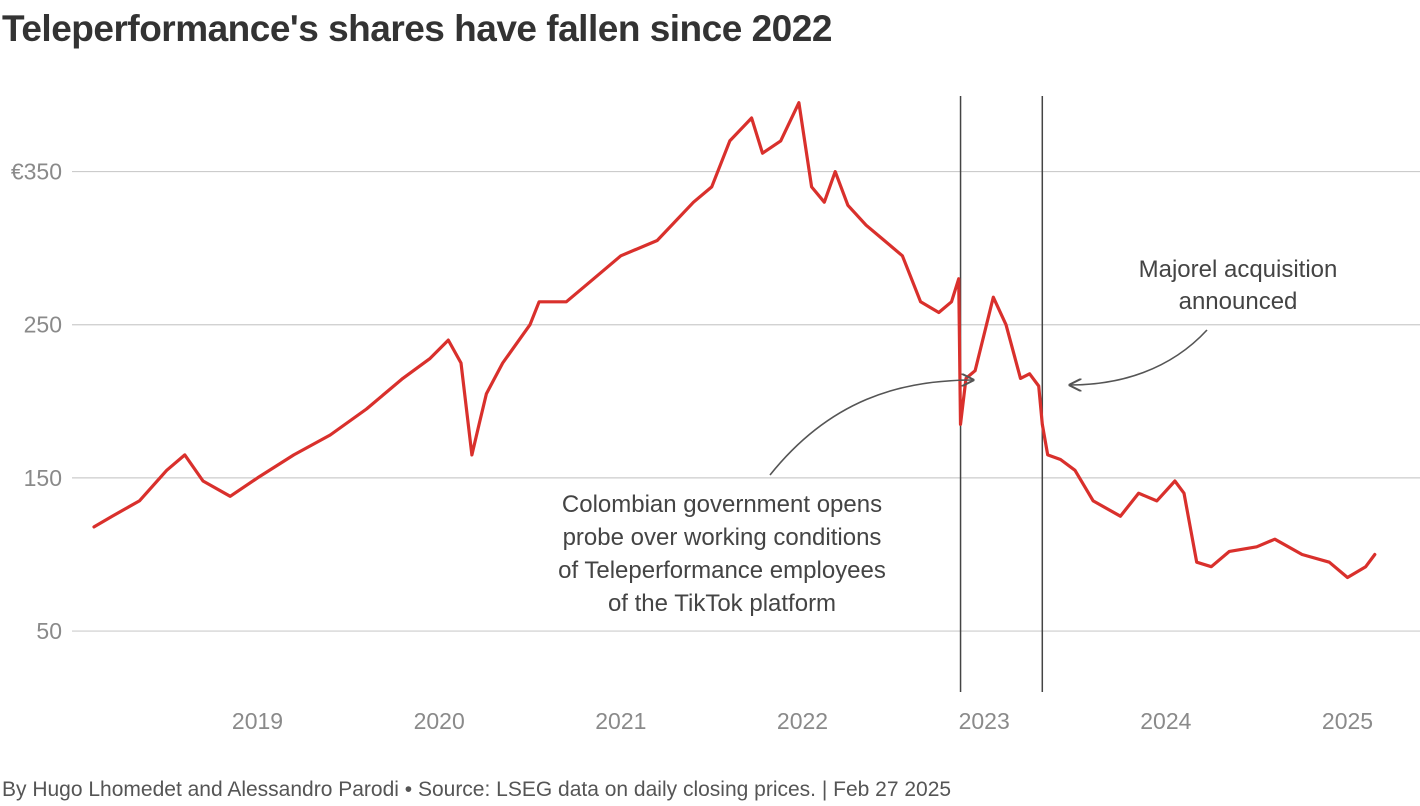 The width and height of the screenshot is (1420, 806). What do you see at coordinates (620, 721) in the screenshot?
I see `x-tick-label: 2021` at bounding box center [620, 721].